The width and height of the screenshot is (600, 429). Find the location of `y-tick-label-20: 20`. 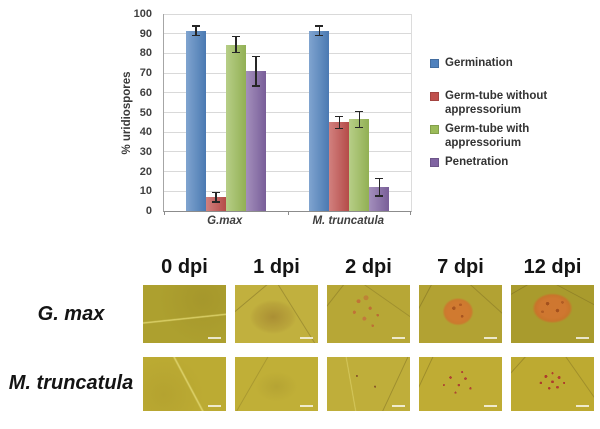

y-tick-label-20: 20 is located at coordinates (145, 171).